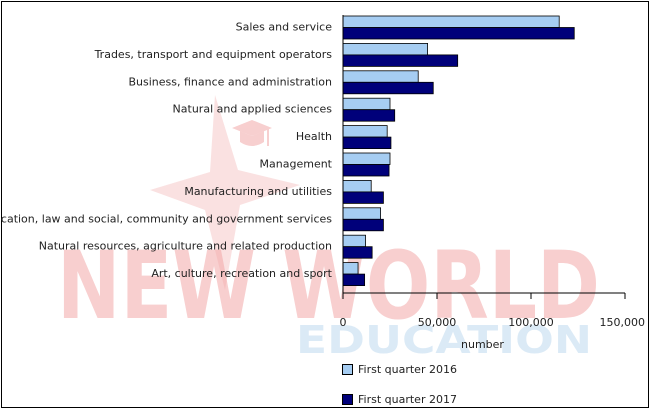  I want to click on x-tick-label: 50,000, so click(437, 322).